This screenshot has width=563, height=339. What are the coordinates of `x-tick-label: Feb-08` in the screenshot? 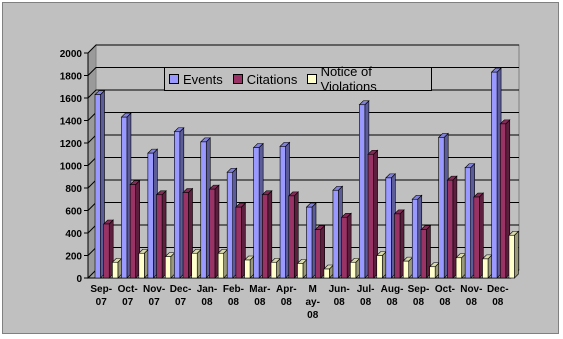 It's located at (233, 296).